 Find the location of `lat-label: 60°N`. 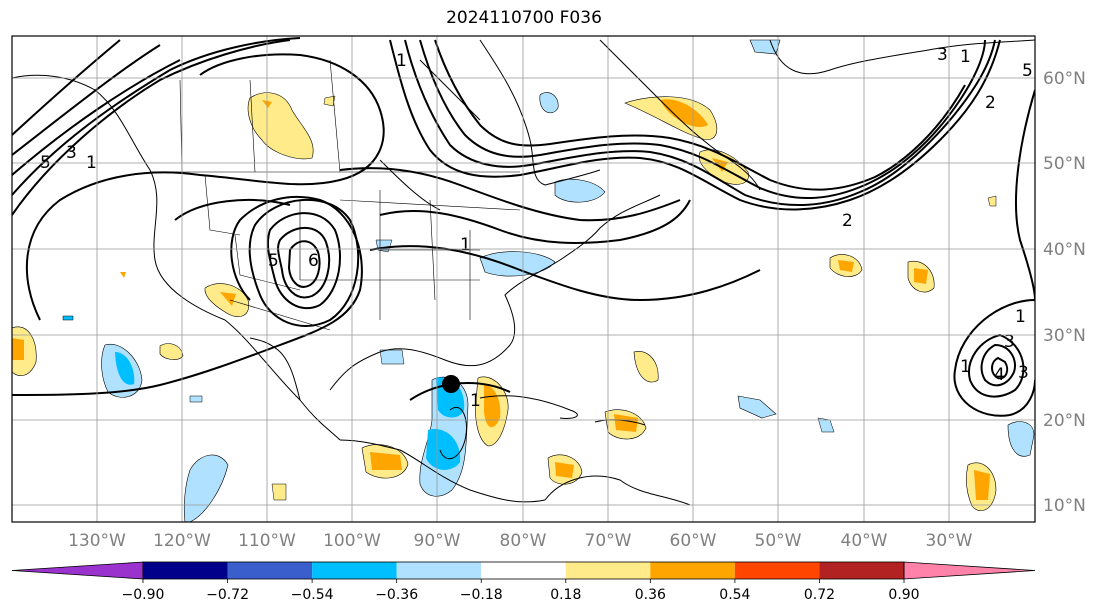

lat-label: 60°N is located at coordinates (1064, 79).